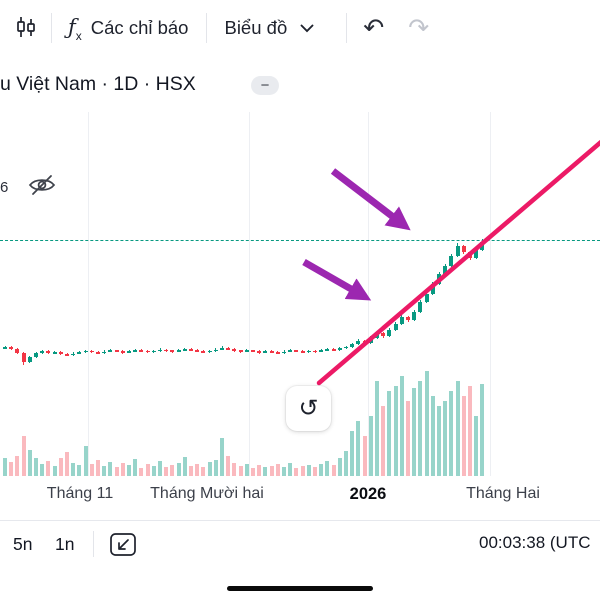  I want to click on redo-button: ↷, so click(418, 28).